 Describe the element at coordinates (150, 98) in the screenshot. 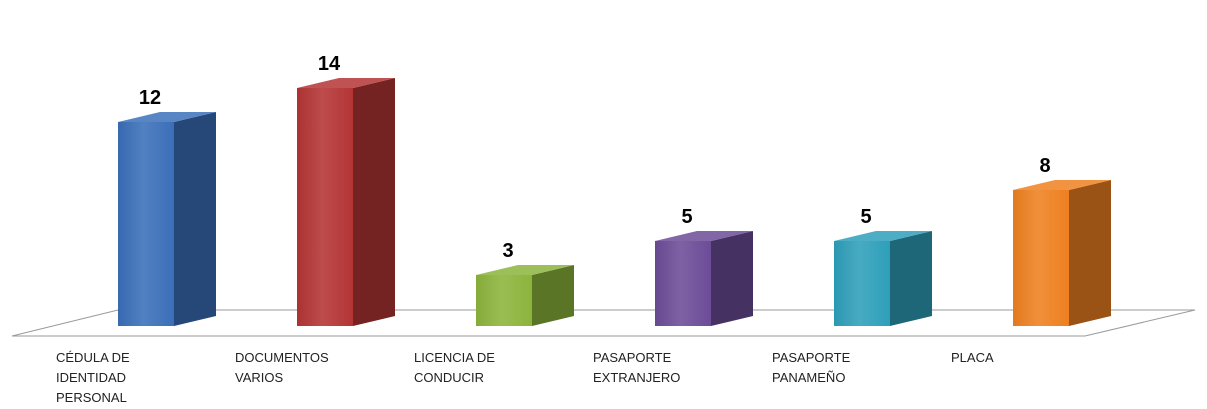

I see `data-label: 12` at that location.